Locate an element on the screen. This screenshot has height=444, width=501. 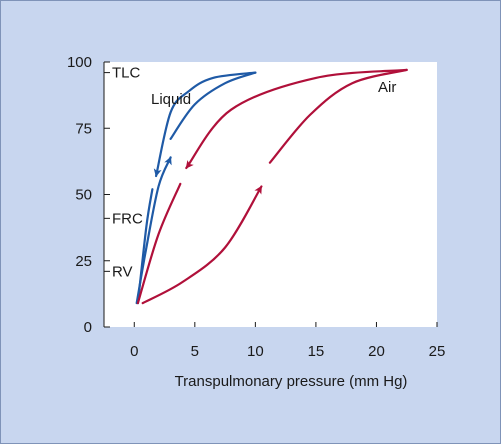
x-tick-label: 10 is located at coordinates (255, 351).